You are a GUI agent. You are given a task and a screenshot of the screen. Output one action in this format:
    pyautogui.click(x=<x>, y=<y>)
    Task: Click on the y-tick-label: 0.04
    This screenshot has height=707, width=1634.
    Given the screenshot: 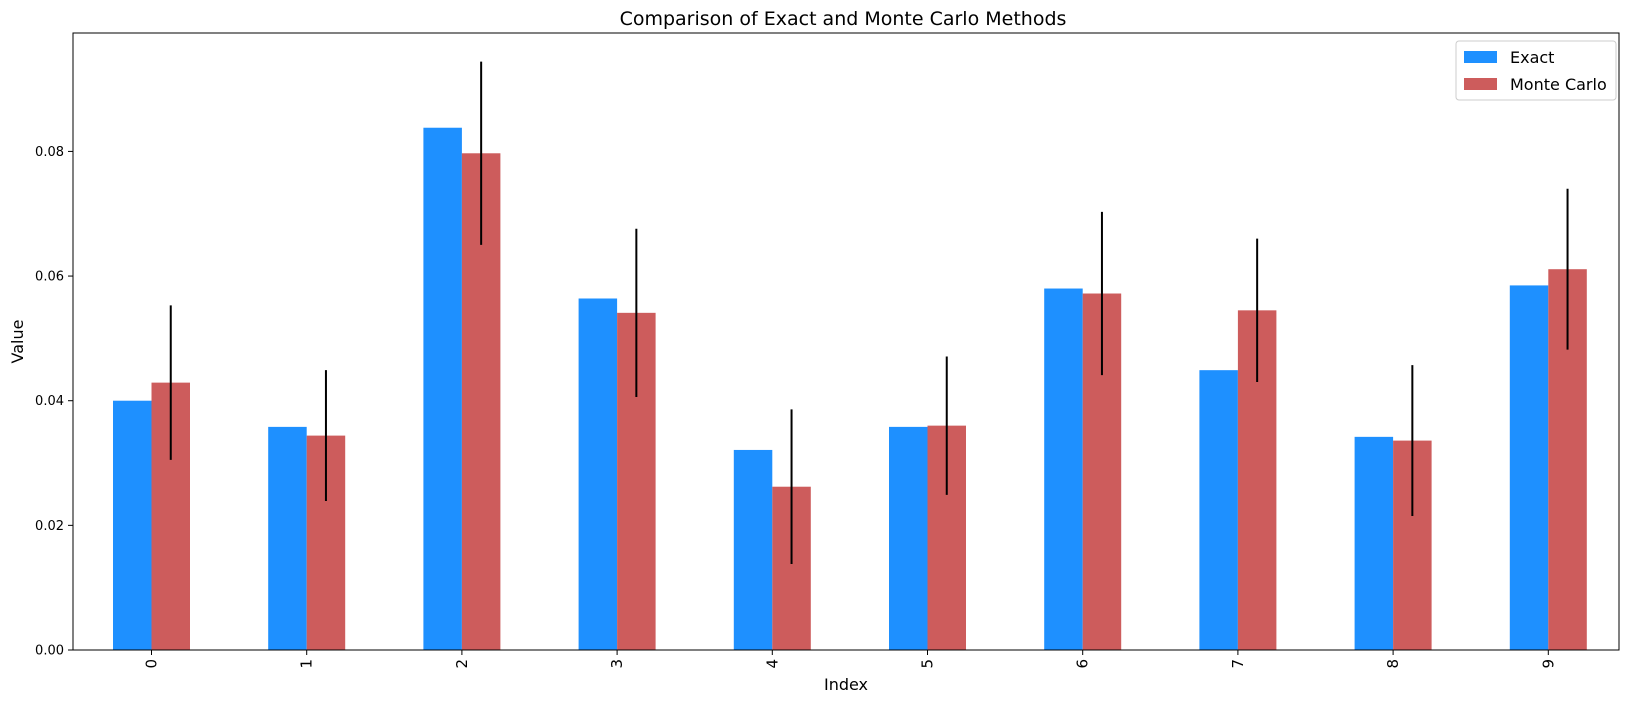 What is the action you would take?
    pyautogui.click(x=49, y=401)
    